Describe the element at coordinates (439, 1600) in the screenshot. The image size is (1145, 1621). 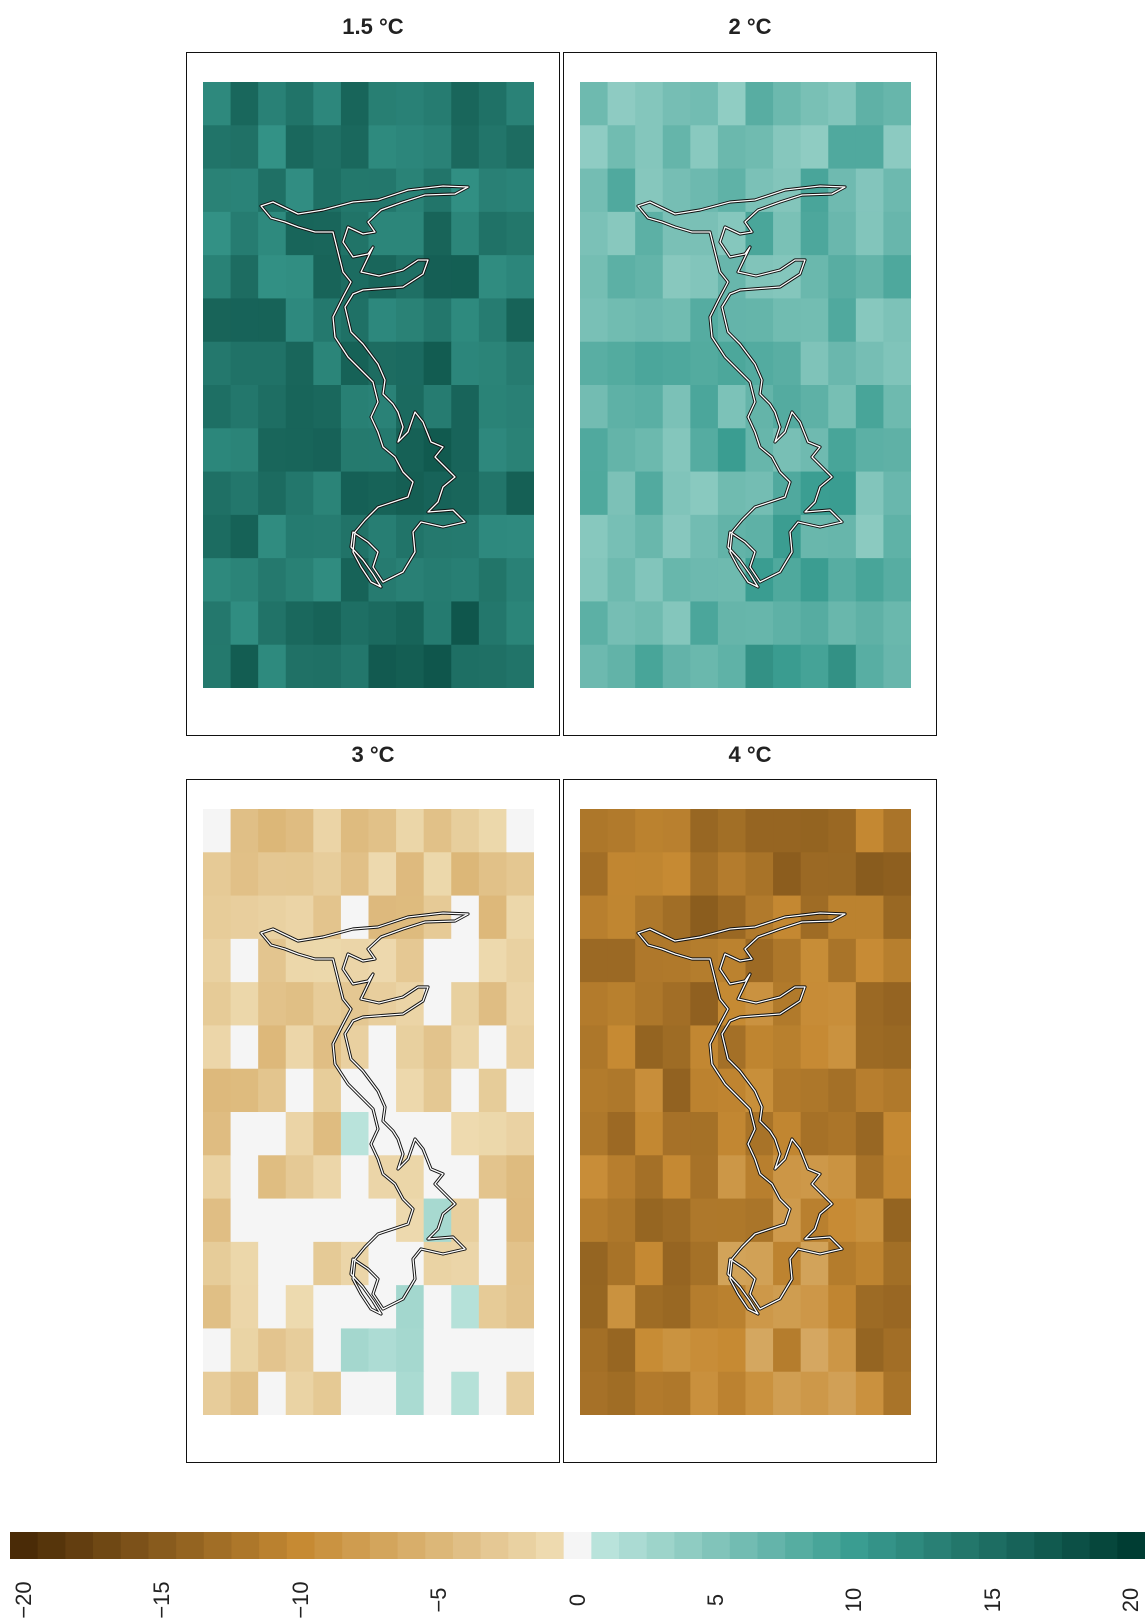
I see `legend-tick-label: −5` at that location.